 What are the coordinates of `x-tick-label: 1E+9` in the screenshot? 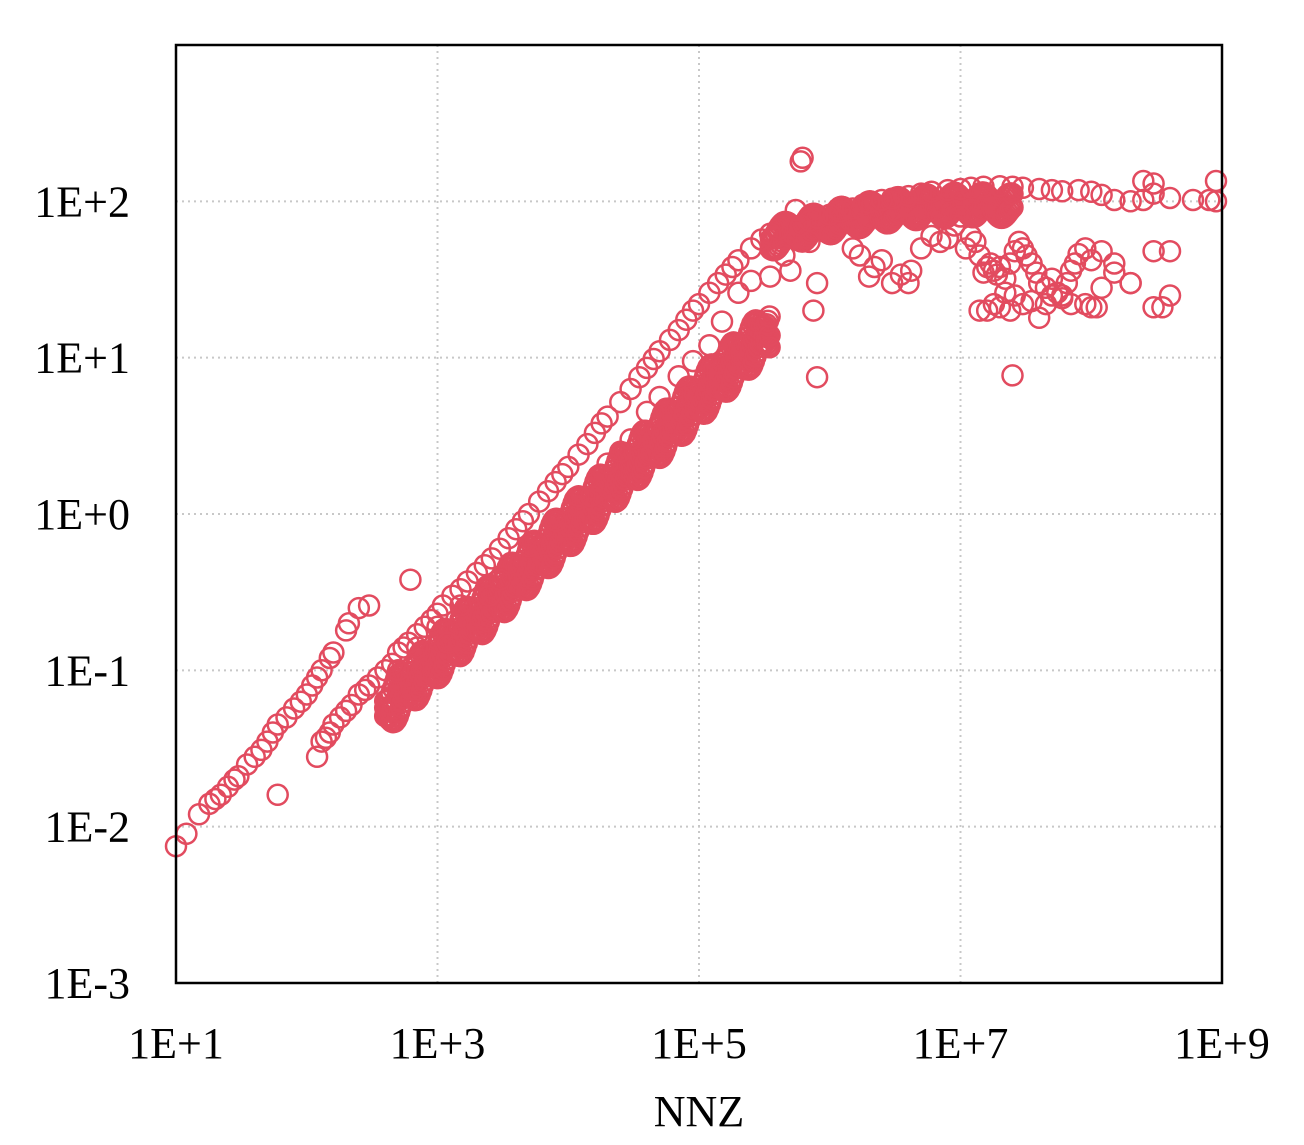 It's located at (1222, 1043).